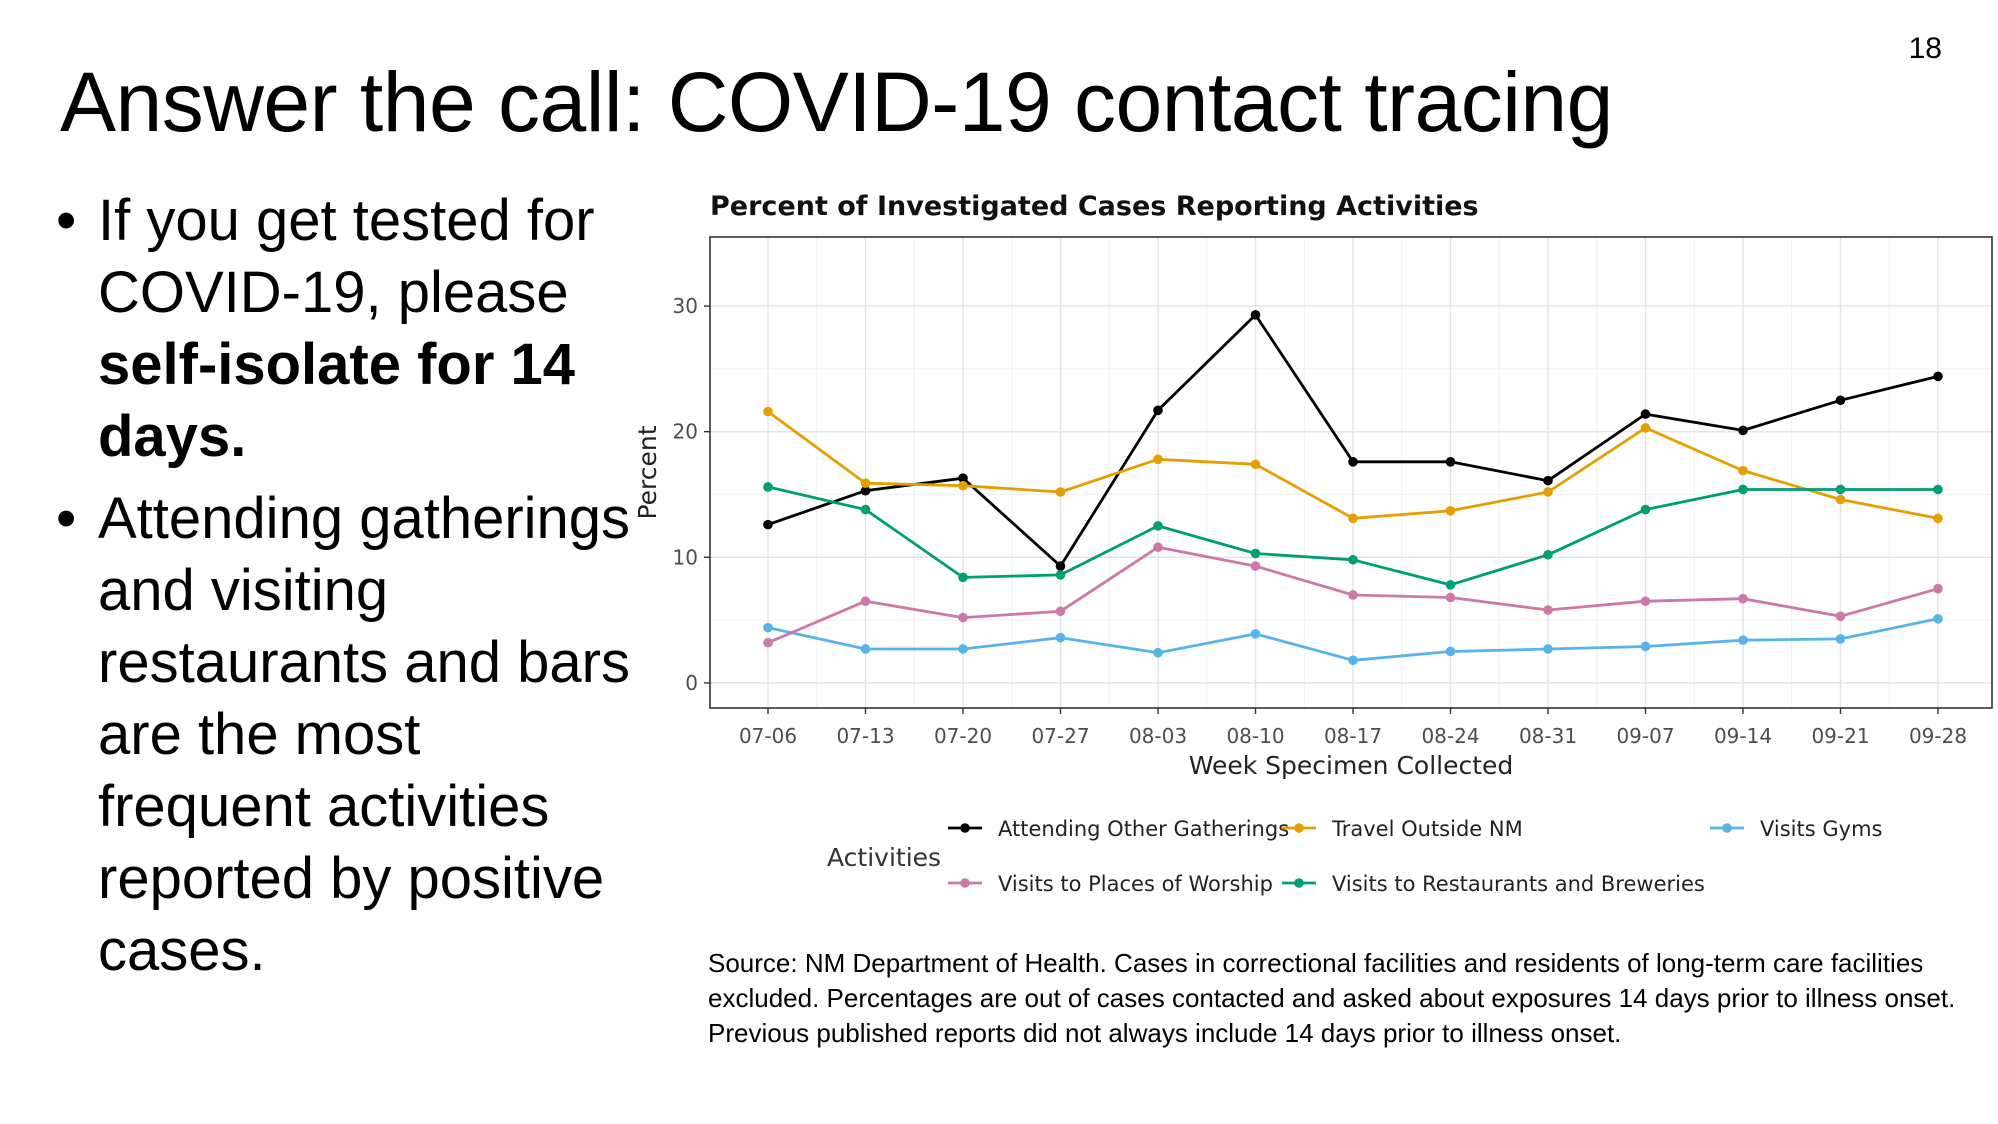 The height and width of the screenshot is (1124, 1998). Describe the element at coordinates (1060, 736) in the screenshot. I see `x-tick-label: 07-27` at that location.